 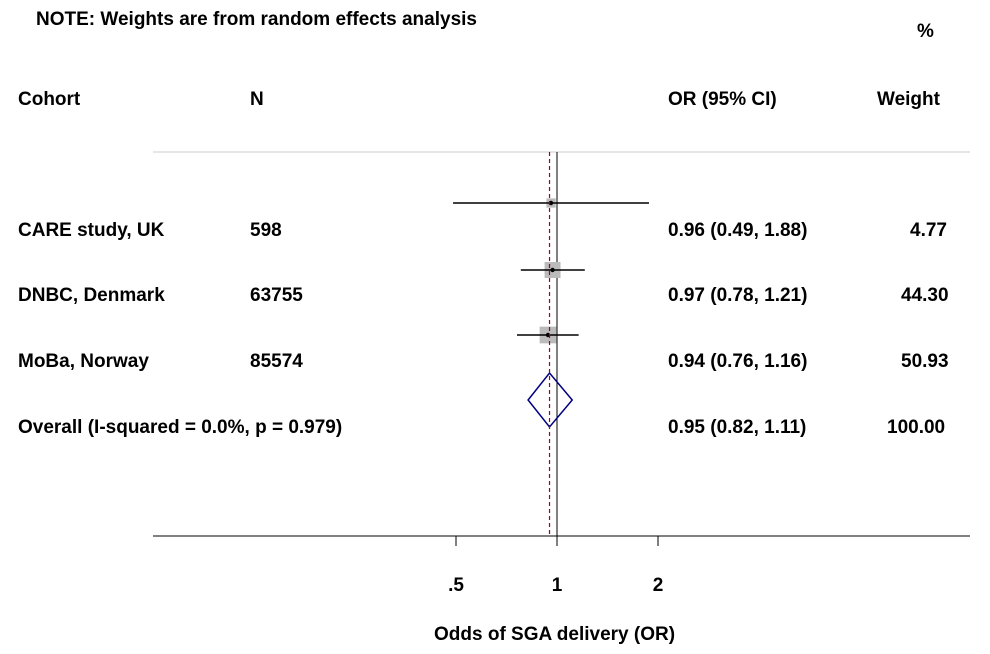 What do you see at coordinates (737, 427) in the screenshot?
I see `overall-or-ci: 0.95 (0.82, 1.11)` at bounding box center [737, 427].